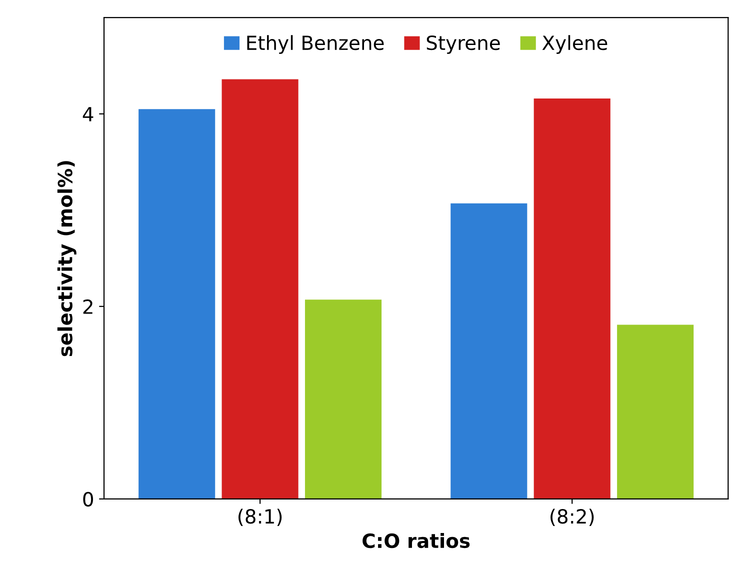 This screenshot has width=743, height=587. I want to click on legend-label: Ethyl Benzene, so click(315, 44).